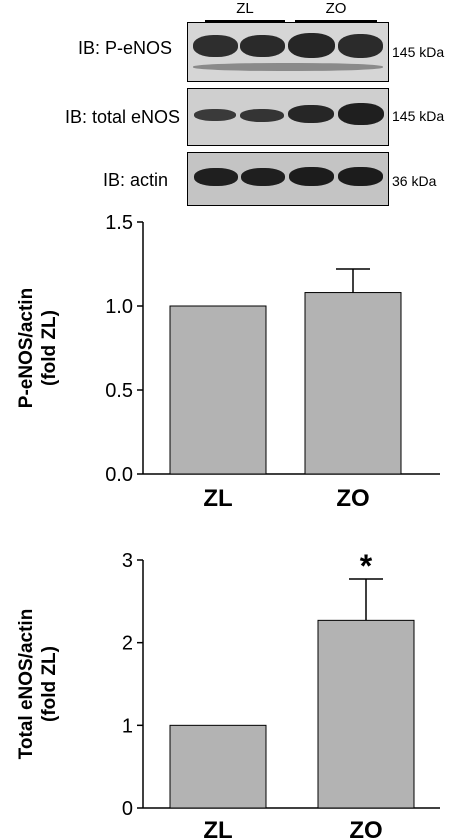 Image resolution: width=474 pixels, height=840 pixels. Describe the element at coordinates (122, 117) in the screenshot. I see `blot-row-label-total-enos: IB: total eNOS` at that location.